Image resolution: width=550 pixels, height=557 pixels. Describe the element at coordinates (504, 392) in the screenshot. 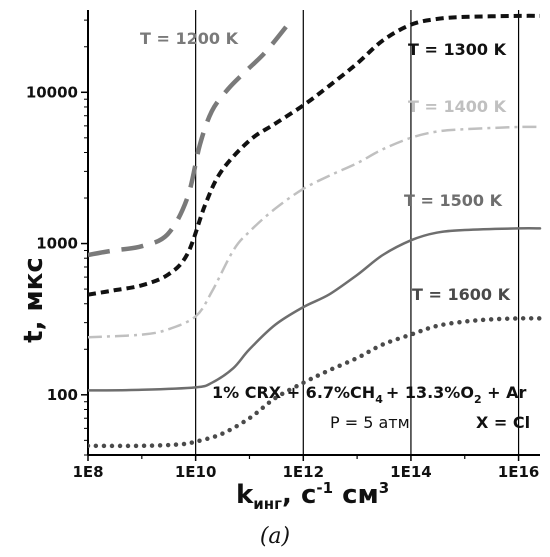

I see `annotation-mixture-c: + Ar` at that location.